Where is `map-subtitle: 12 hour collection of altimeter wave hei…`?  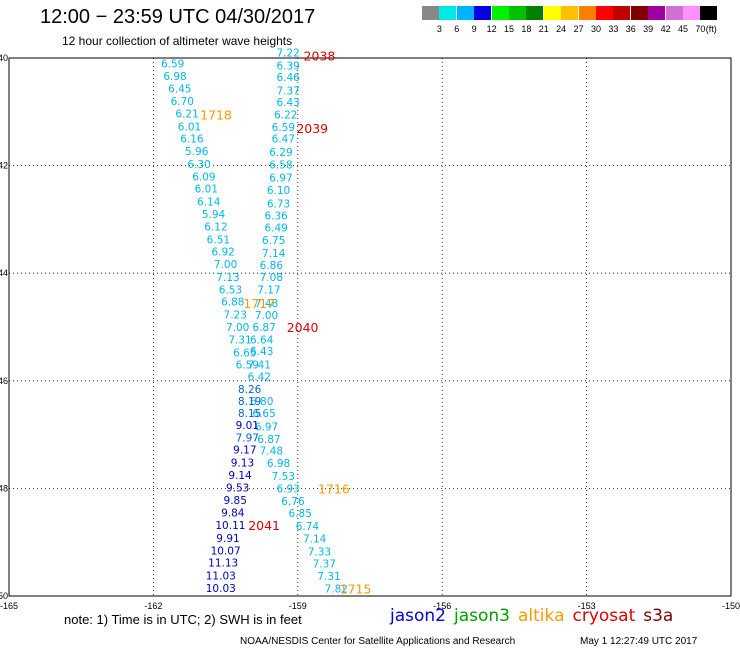
map-subtitle: 12 hour collection of altimeter wave hei… is located at coordinates (177, 41).